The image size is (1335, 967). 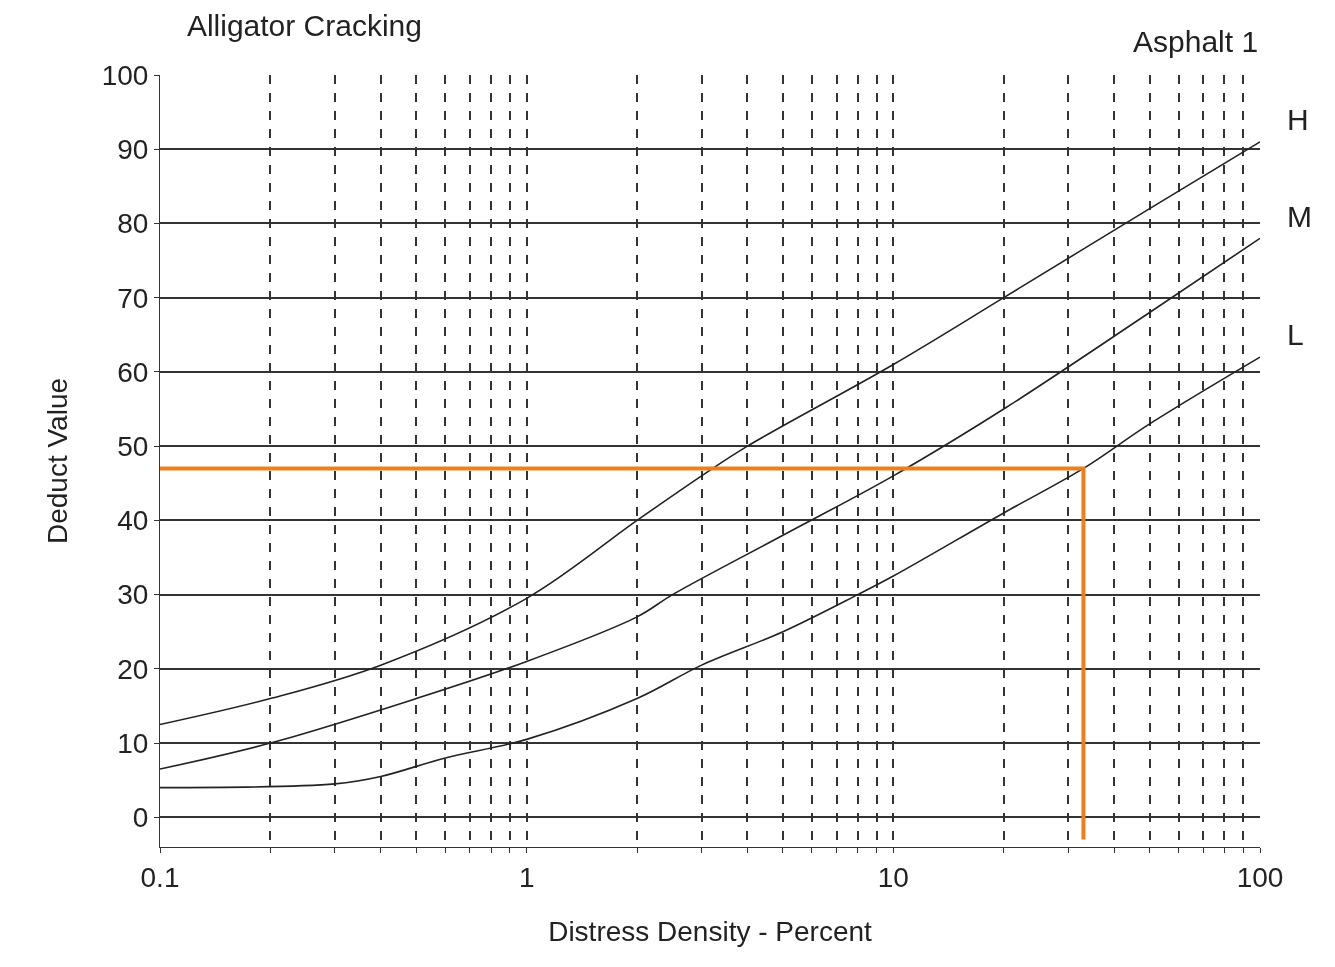 I want to click on x-tick-label: 100, so click(x=1260, y=877).